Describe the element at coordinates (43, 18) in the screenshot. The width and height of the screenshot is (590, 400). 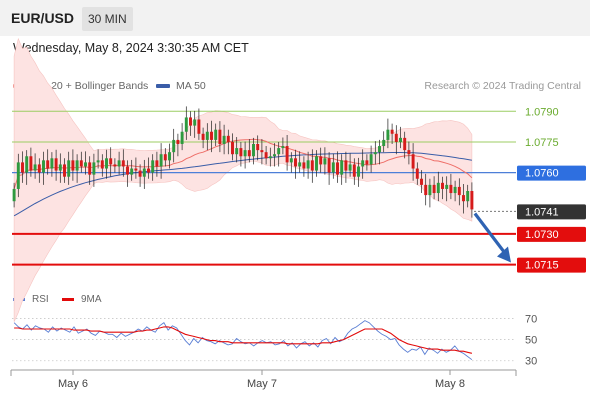
I see `symbol-label: EUR/USD` at that location.